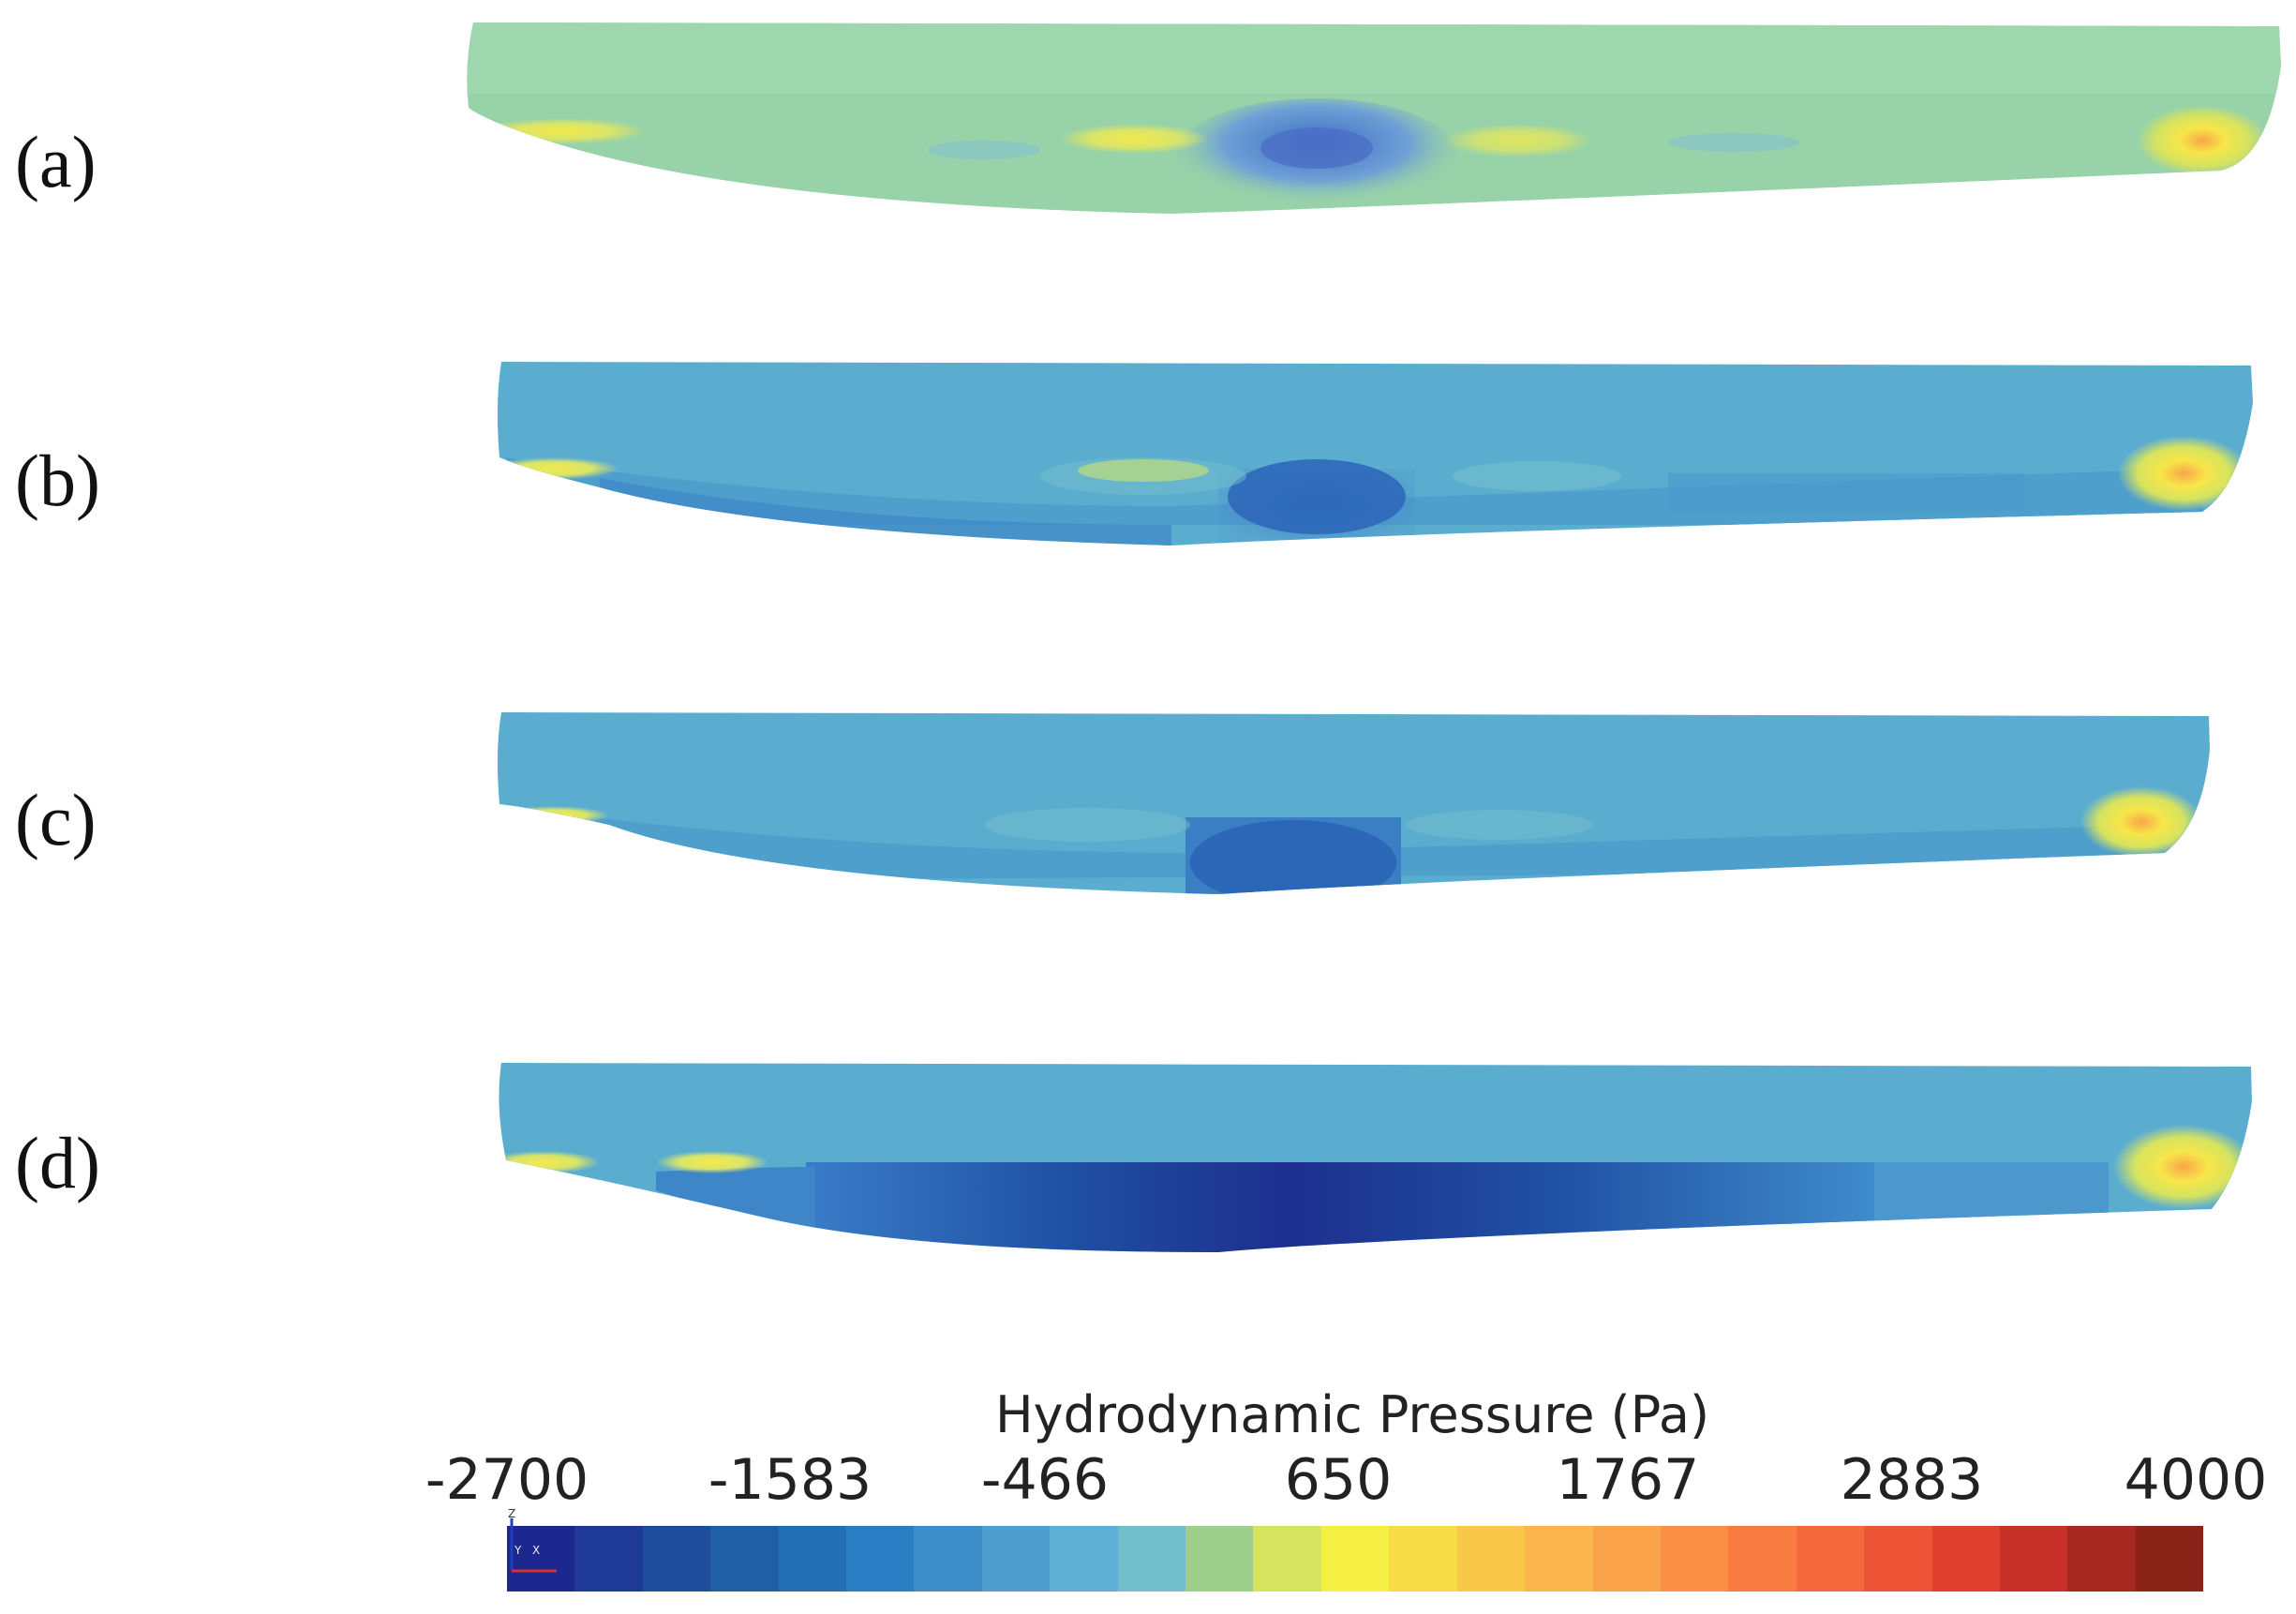 The image size is (2296, 1614). What do you see at coordinates (1376, 1157) in the screenshot?
I see `hull-panel-d` at bounding box center [1376, 1157].